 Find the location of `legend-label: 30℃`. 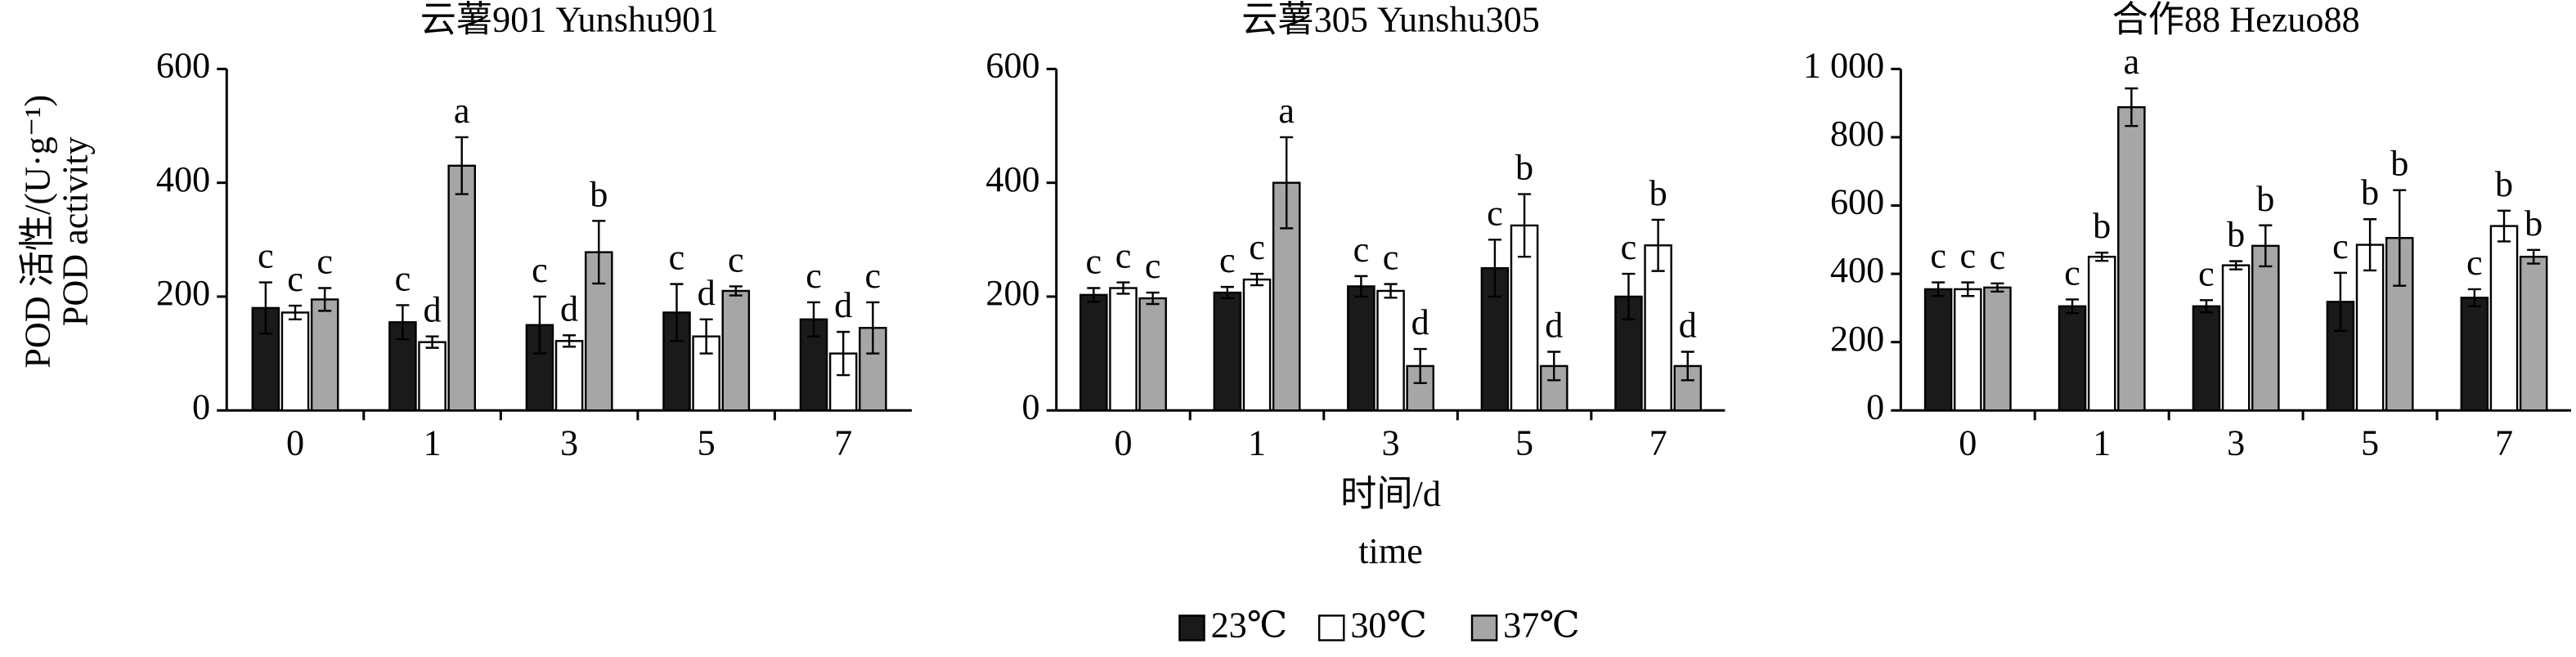

legend-label: 30℃ is located at coordinates (1389, 626).